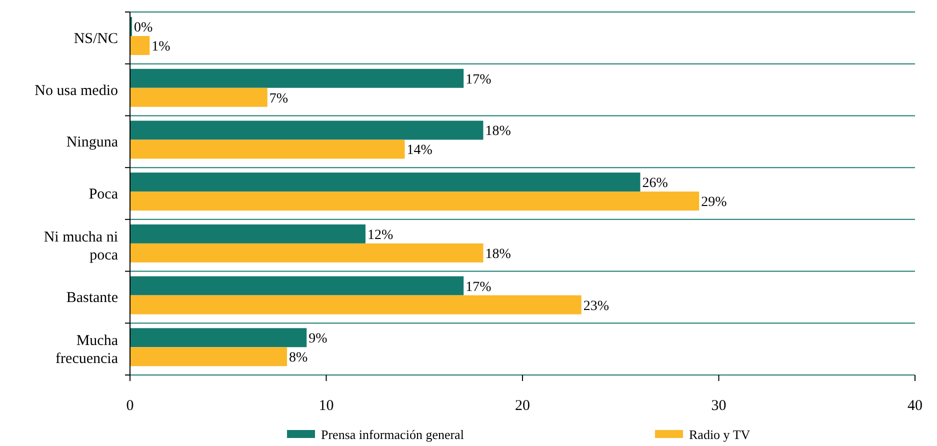  What do you see at coordinates (130, 406) in the screenshot?
I see `x-tick-label: 0` at bounding box center [130, 406].